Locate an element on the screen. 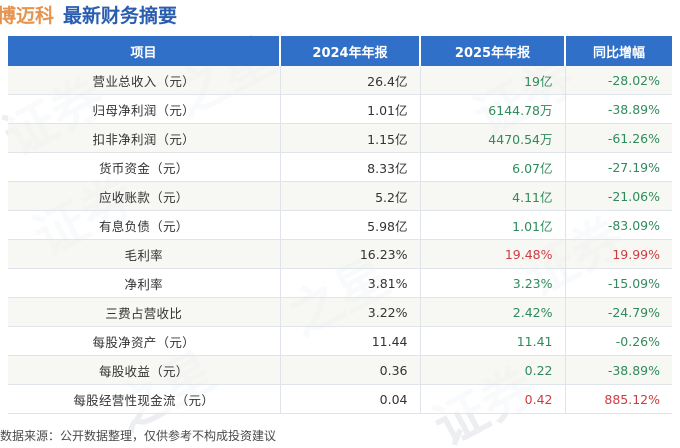 The width and height of the screenshot is (680, 448). table-row: 应收账款（元） 5.2亿 4.11亿 -21.06% is located at coordinates (340, 196).